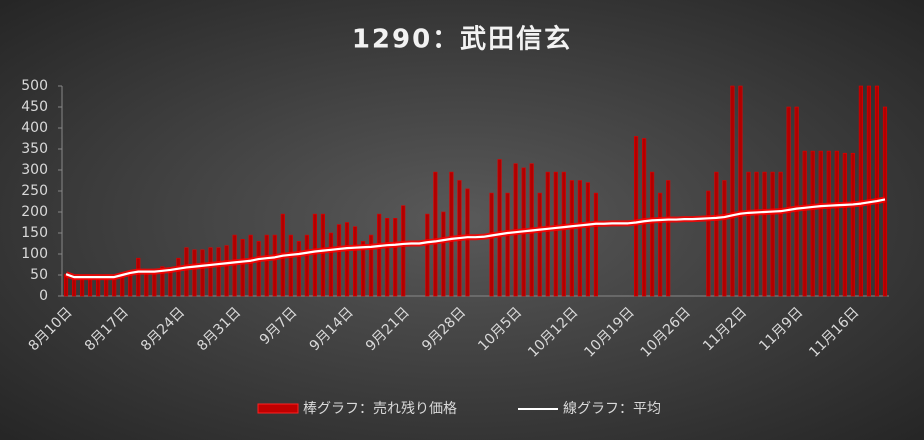 Image resolution: width=924 pixels, height=440 pixels. Describe the element at coordinates (459, 409) in the screenshot. I see `legend: 棒グラフ：売れ残り価格 線グラフ：平均` at that location.